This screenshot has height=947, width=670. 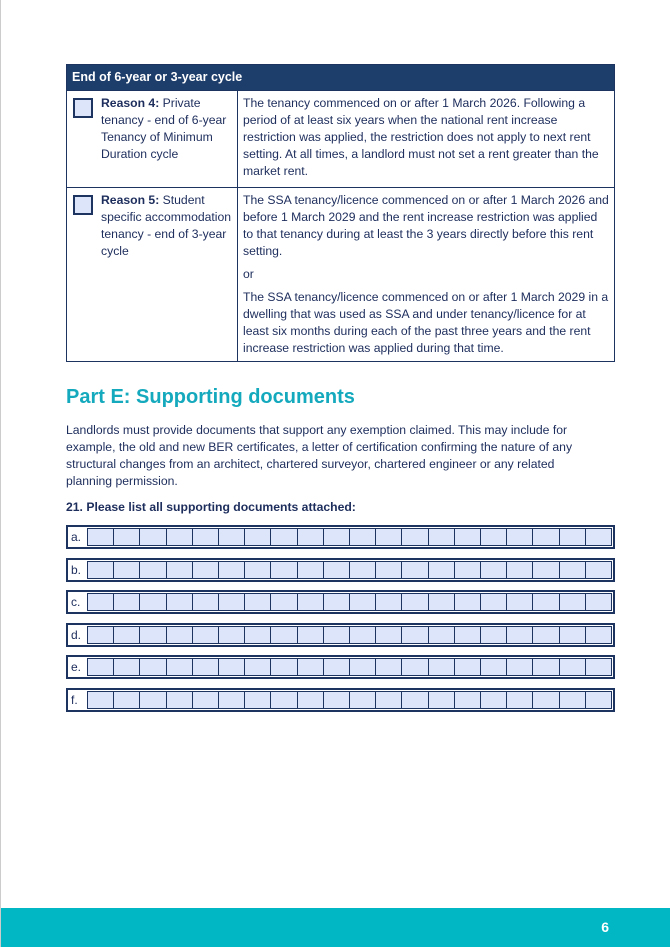 What do you see at coordinates (83, 205) in the screenshot?
I see `reason-5-checkbox` at bounding box center [83, 205].